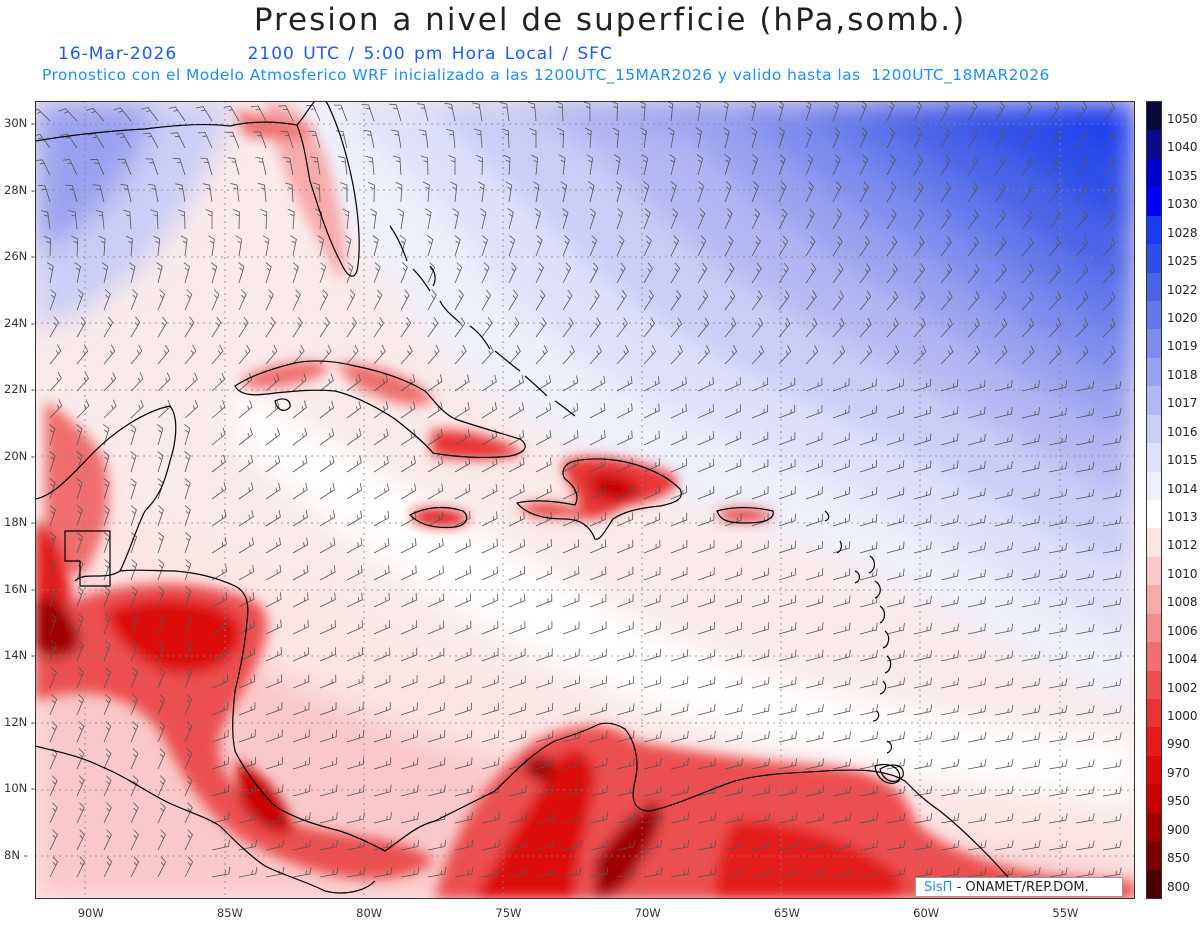 The height and width of the screenshot is (927, 1200). What do you see at coordinates (118, 54) in the screenshot?
I see `valid-date: 16-Mar-2026` at bounding box center [118, 54].